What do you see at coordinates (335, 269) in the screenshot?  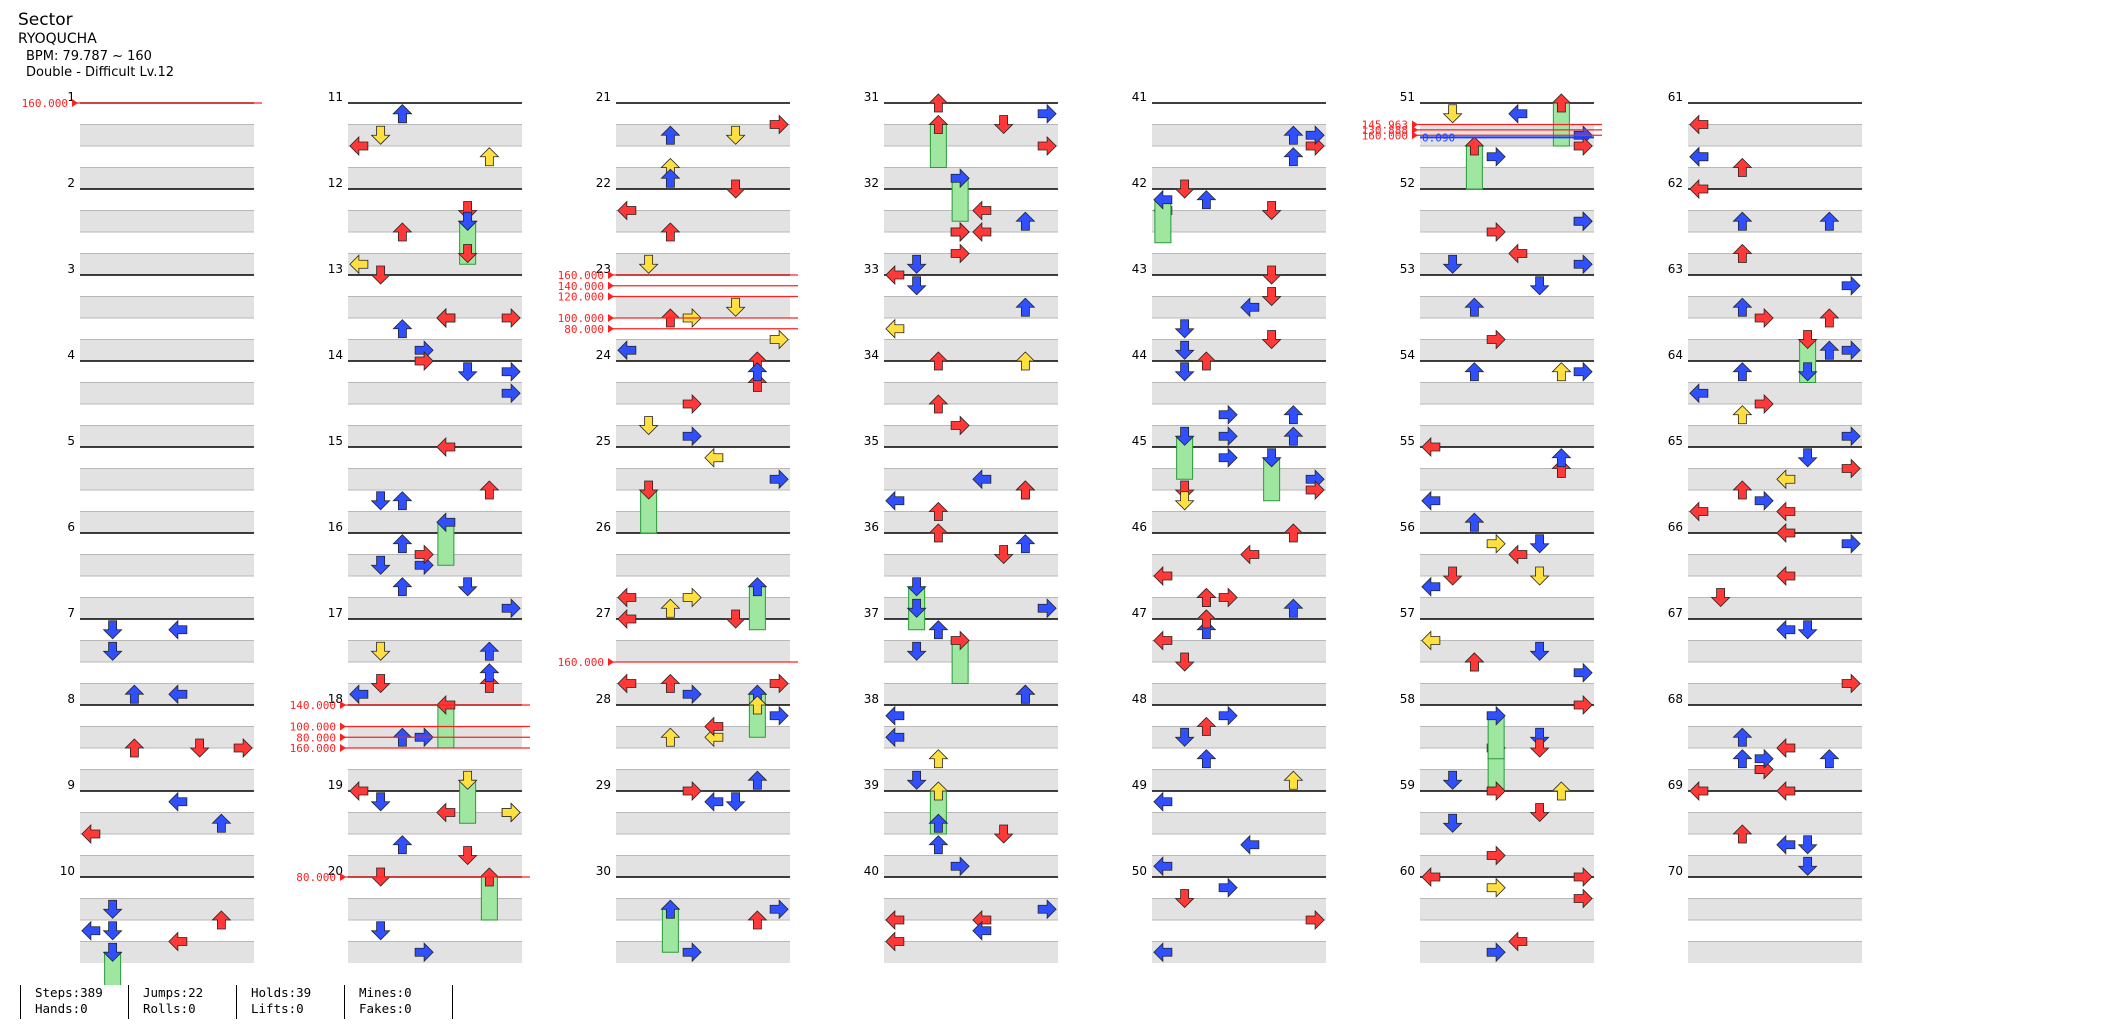 I see `measure-number: 13` at bounding box center [335, 269].